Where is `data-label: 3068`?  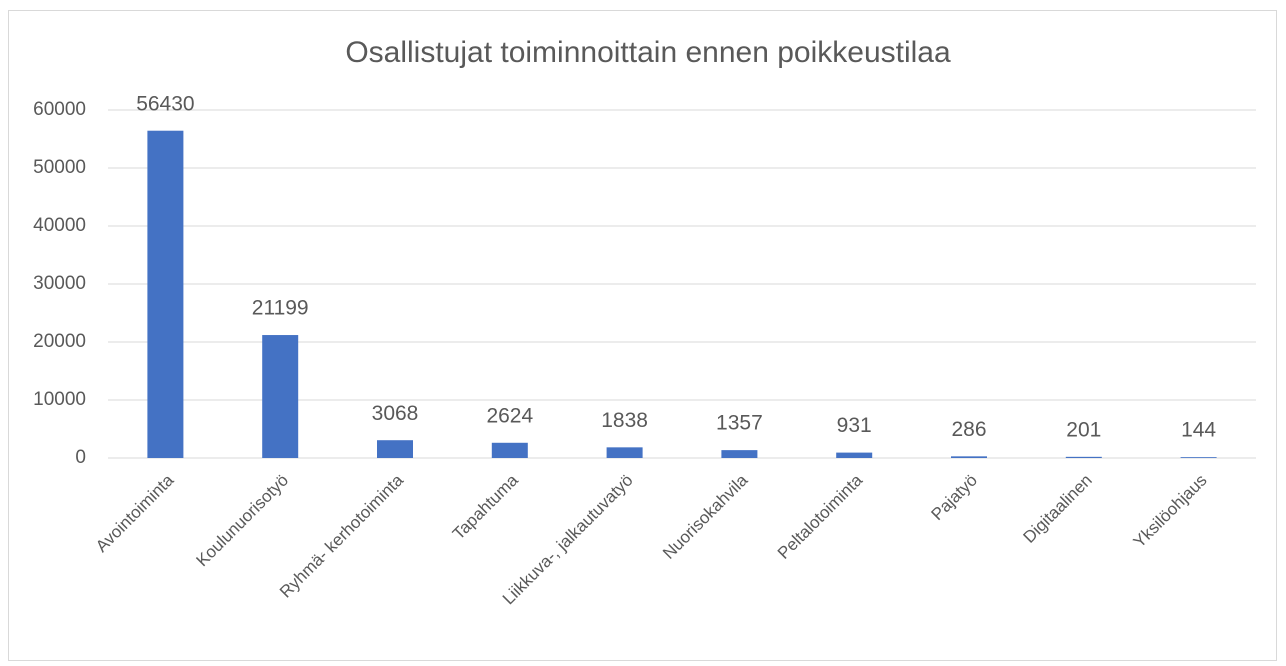
data-label: 3068 is located at coordinates (395, 413).